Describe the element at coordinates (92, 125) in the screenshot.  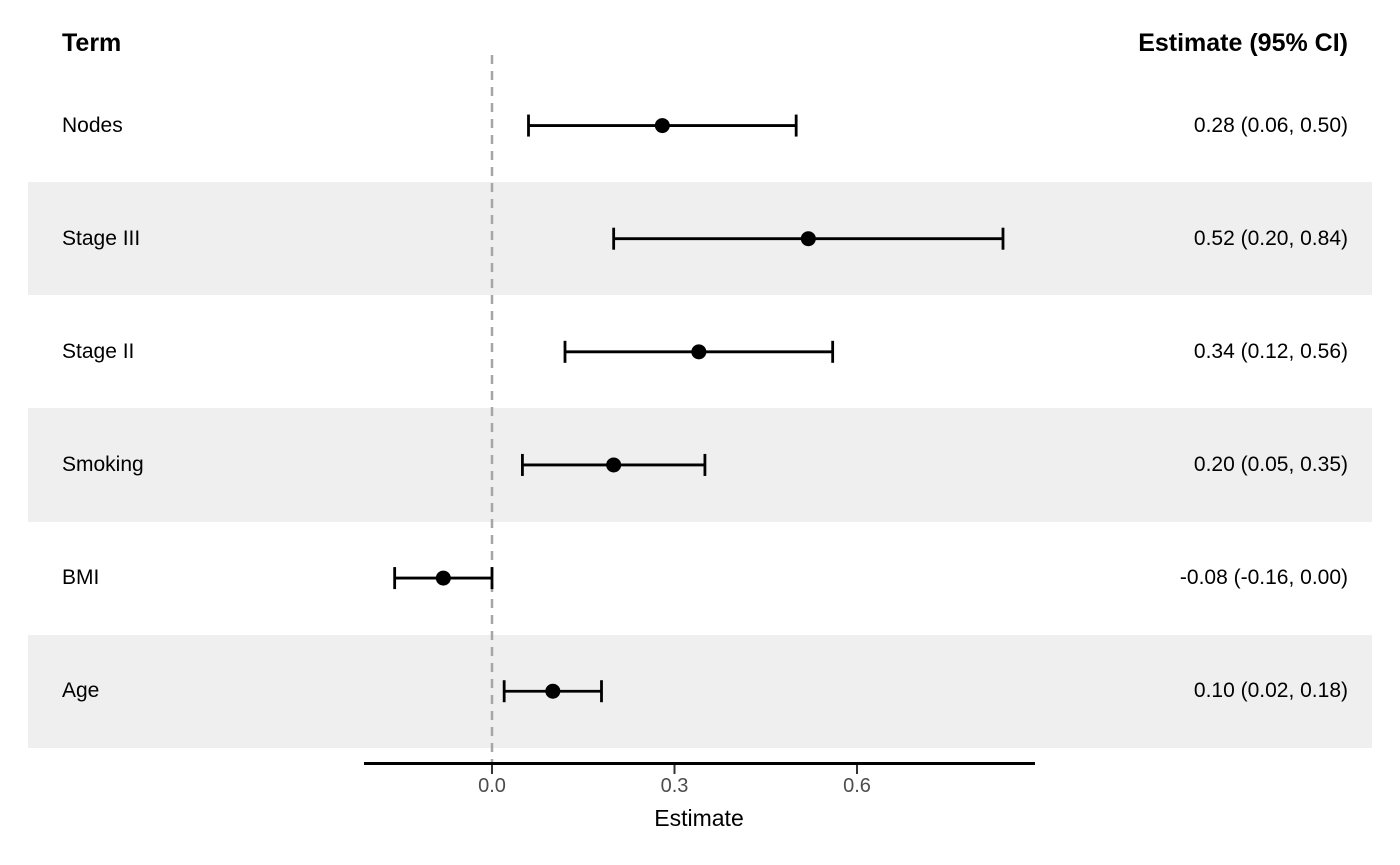
I see `term-label: Nodes` at that location.